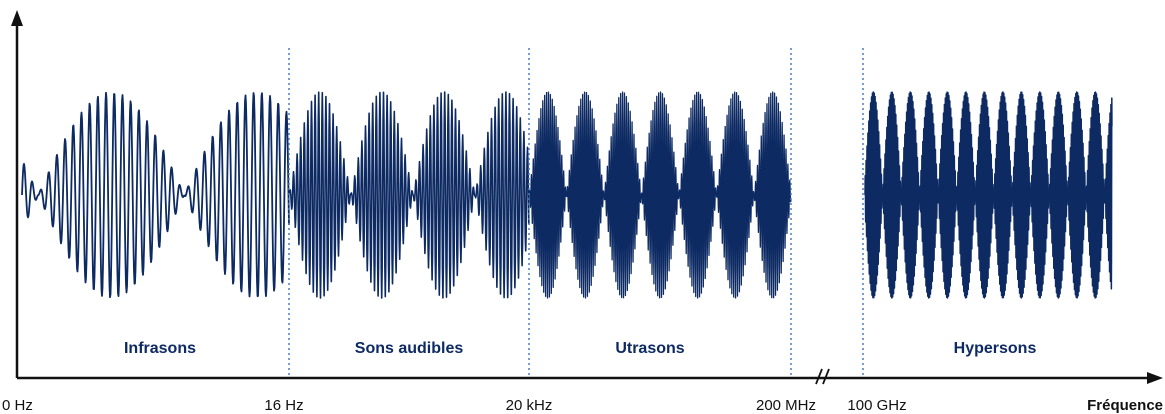 Image resolution: width=1165 pixels, height=414 pixels. Describe the element at coordinates (283, 405) in the screenshot. I see `tick-label-16hz: 16 Hz` at that location.